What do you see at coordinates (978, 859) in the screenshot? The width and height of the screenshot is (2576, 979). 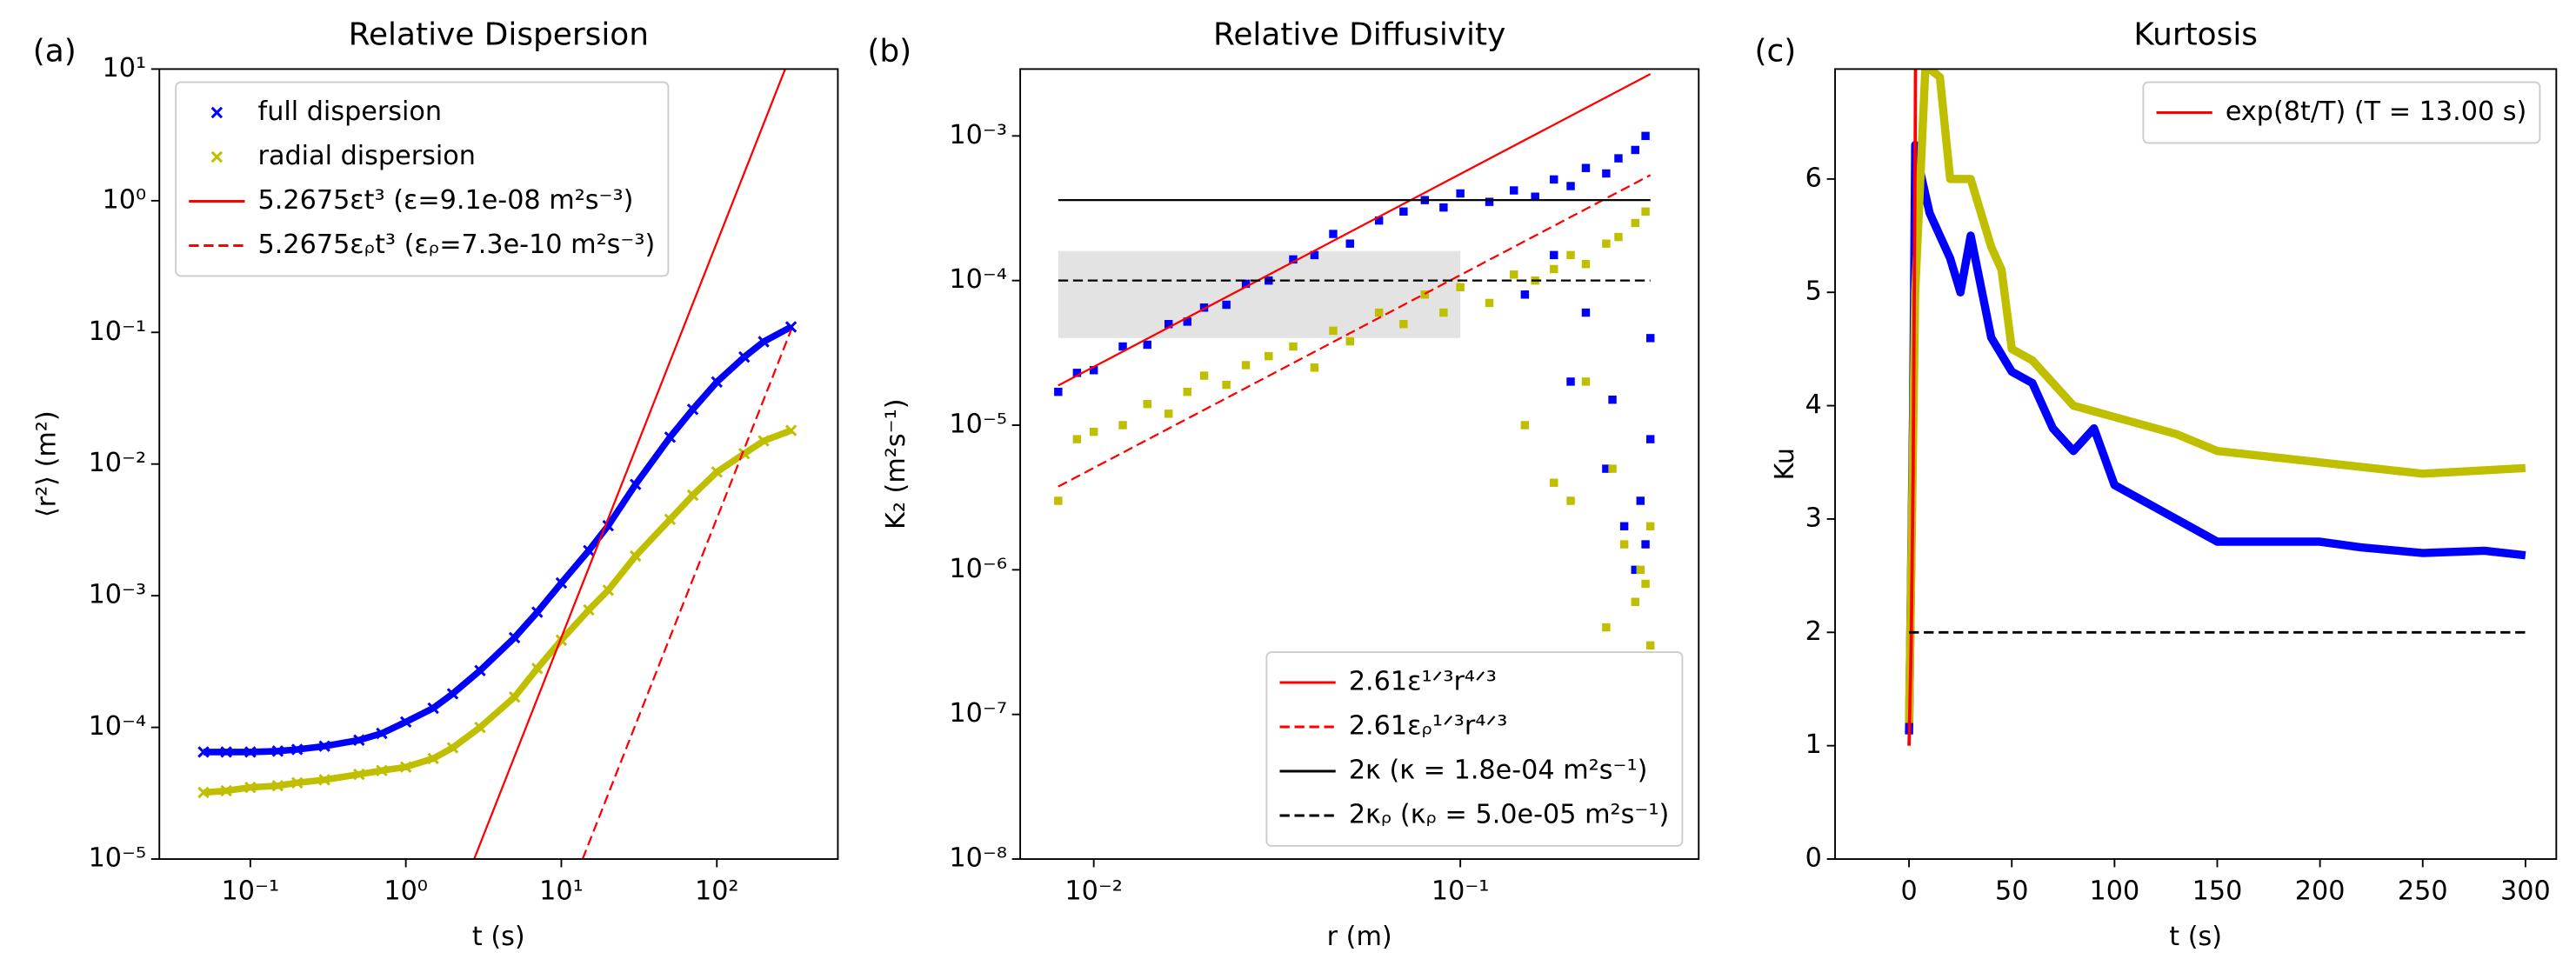 I see `y-tick-label: 10⁻⁸` at bounding box center [978, 859].